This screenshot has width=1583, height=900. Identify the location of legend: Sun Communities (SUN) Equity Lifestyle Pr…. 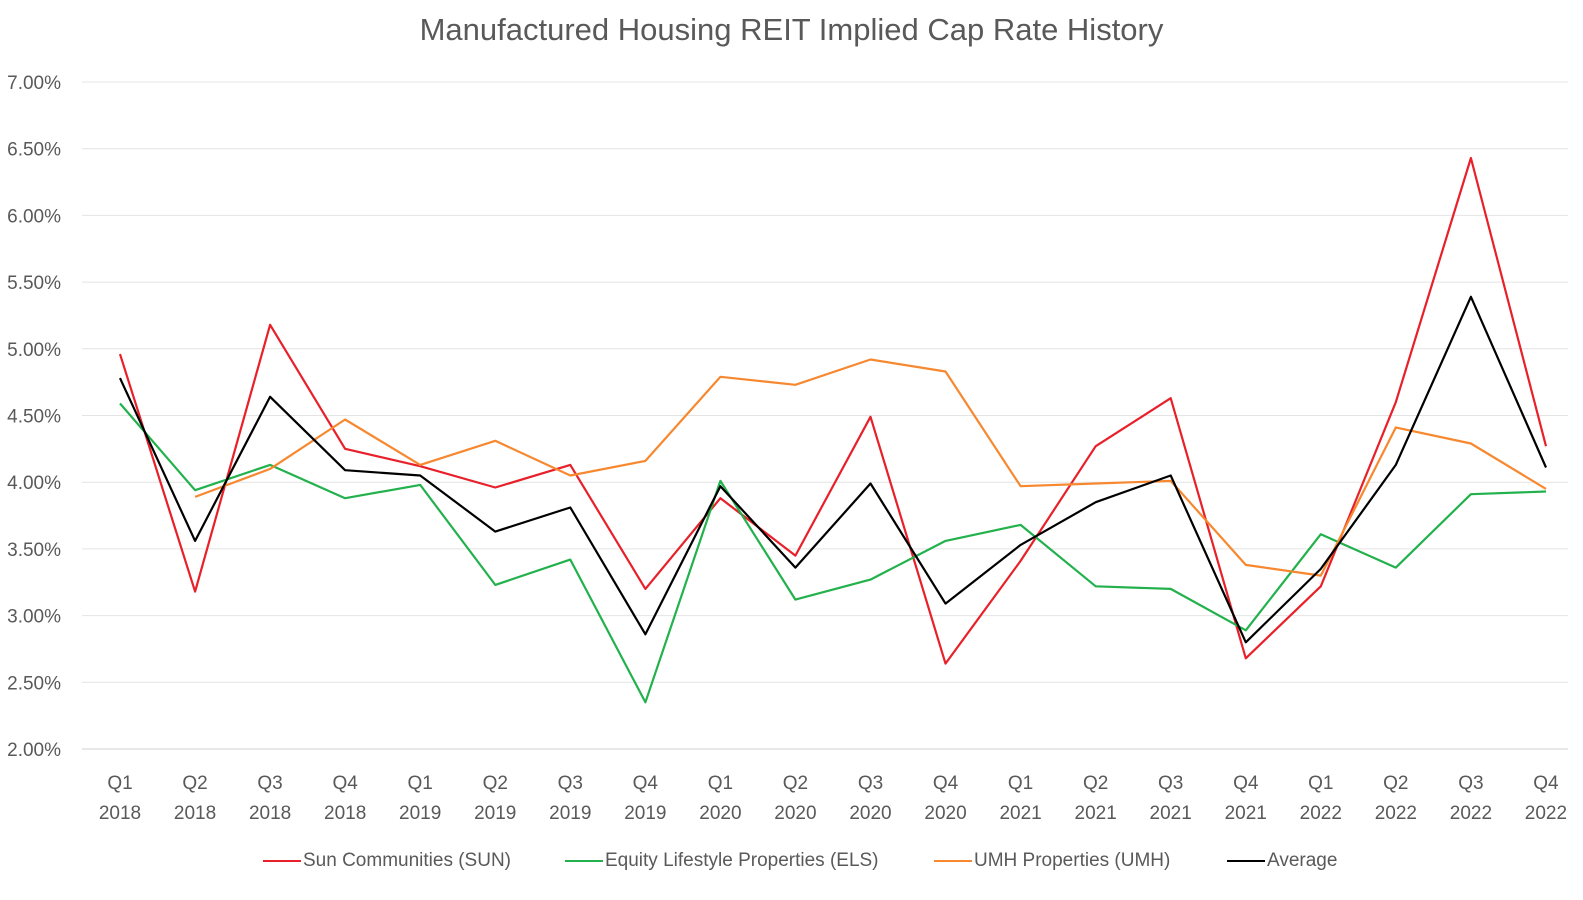
(791, 861).